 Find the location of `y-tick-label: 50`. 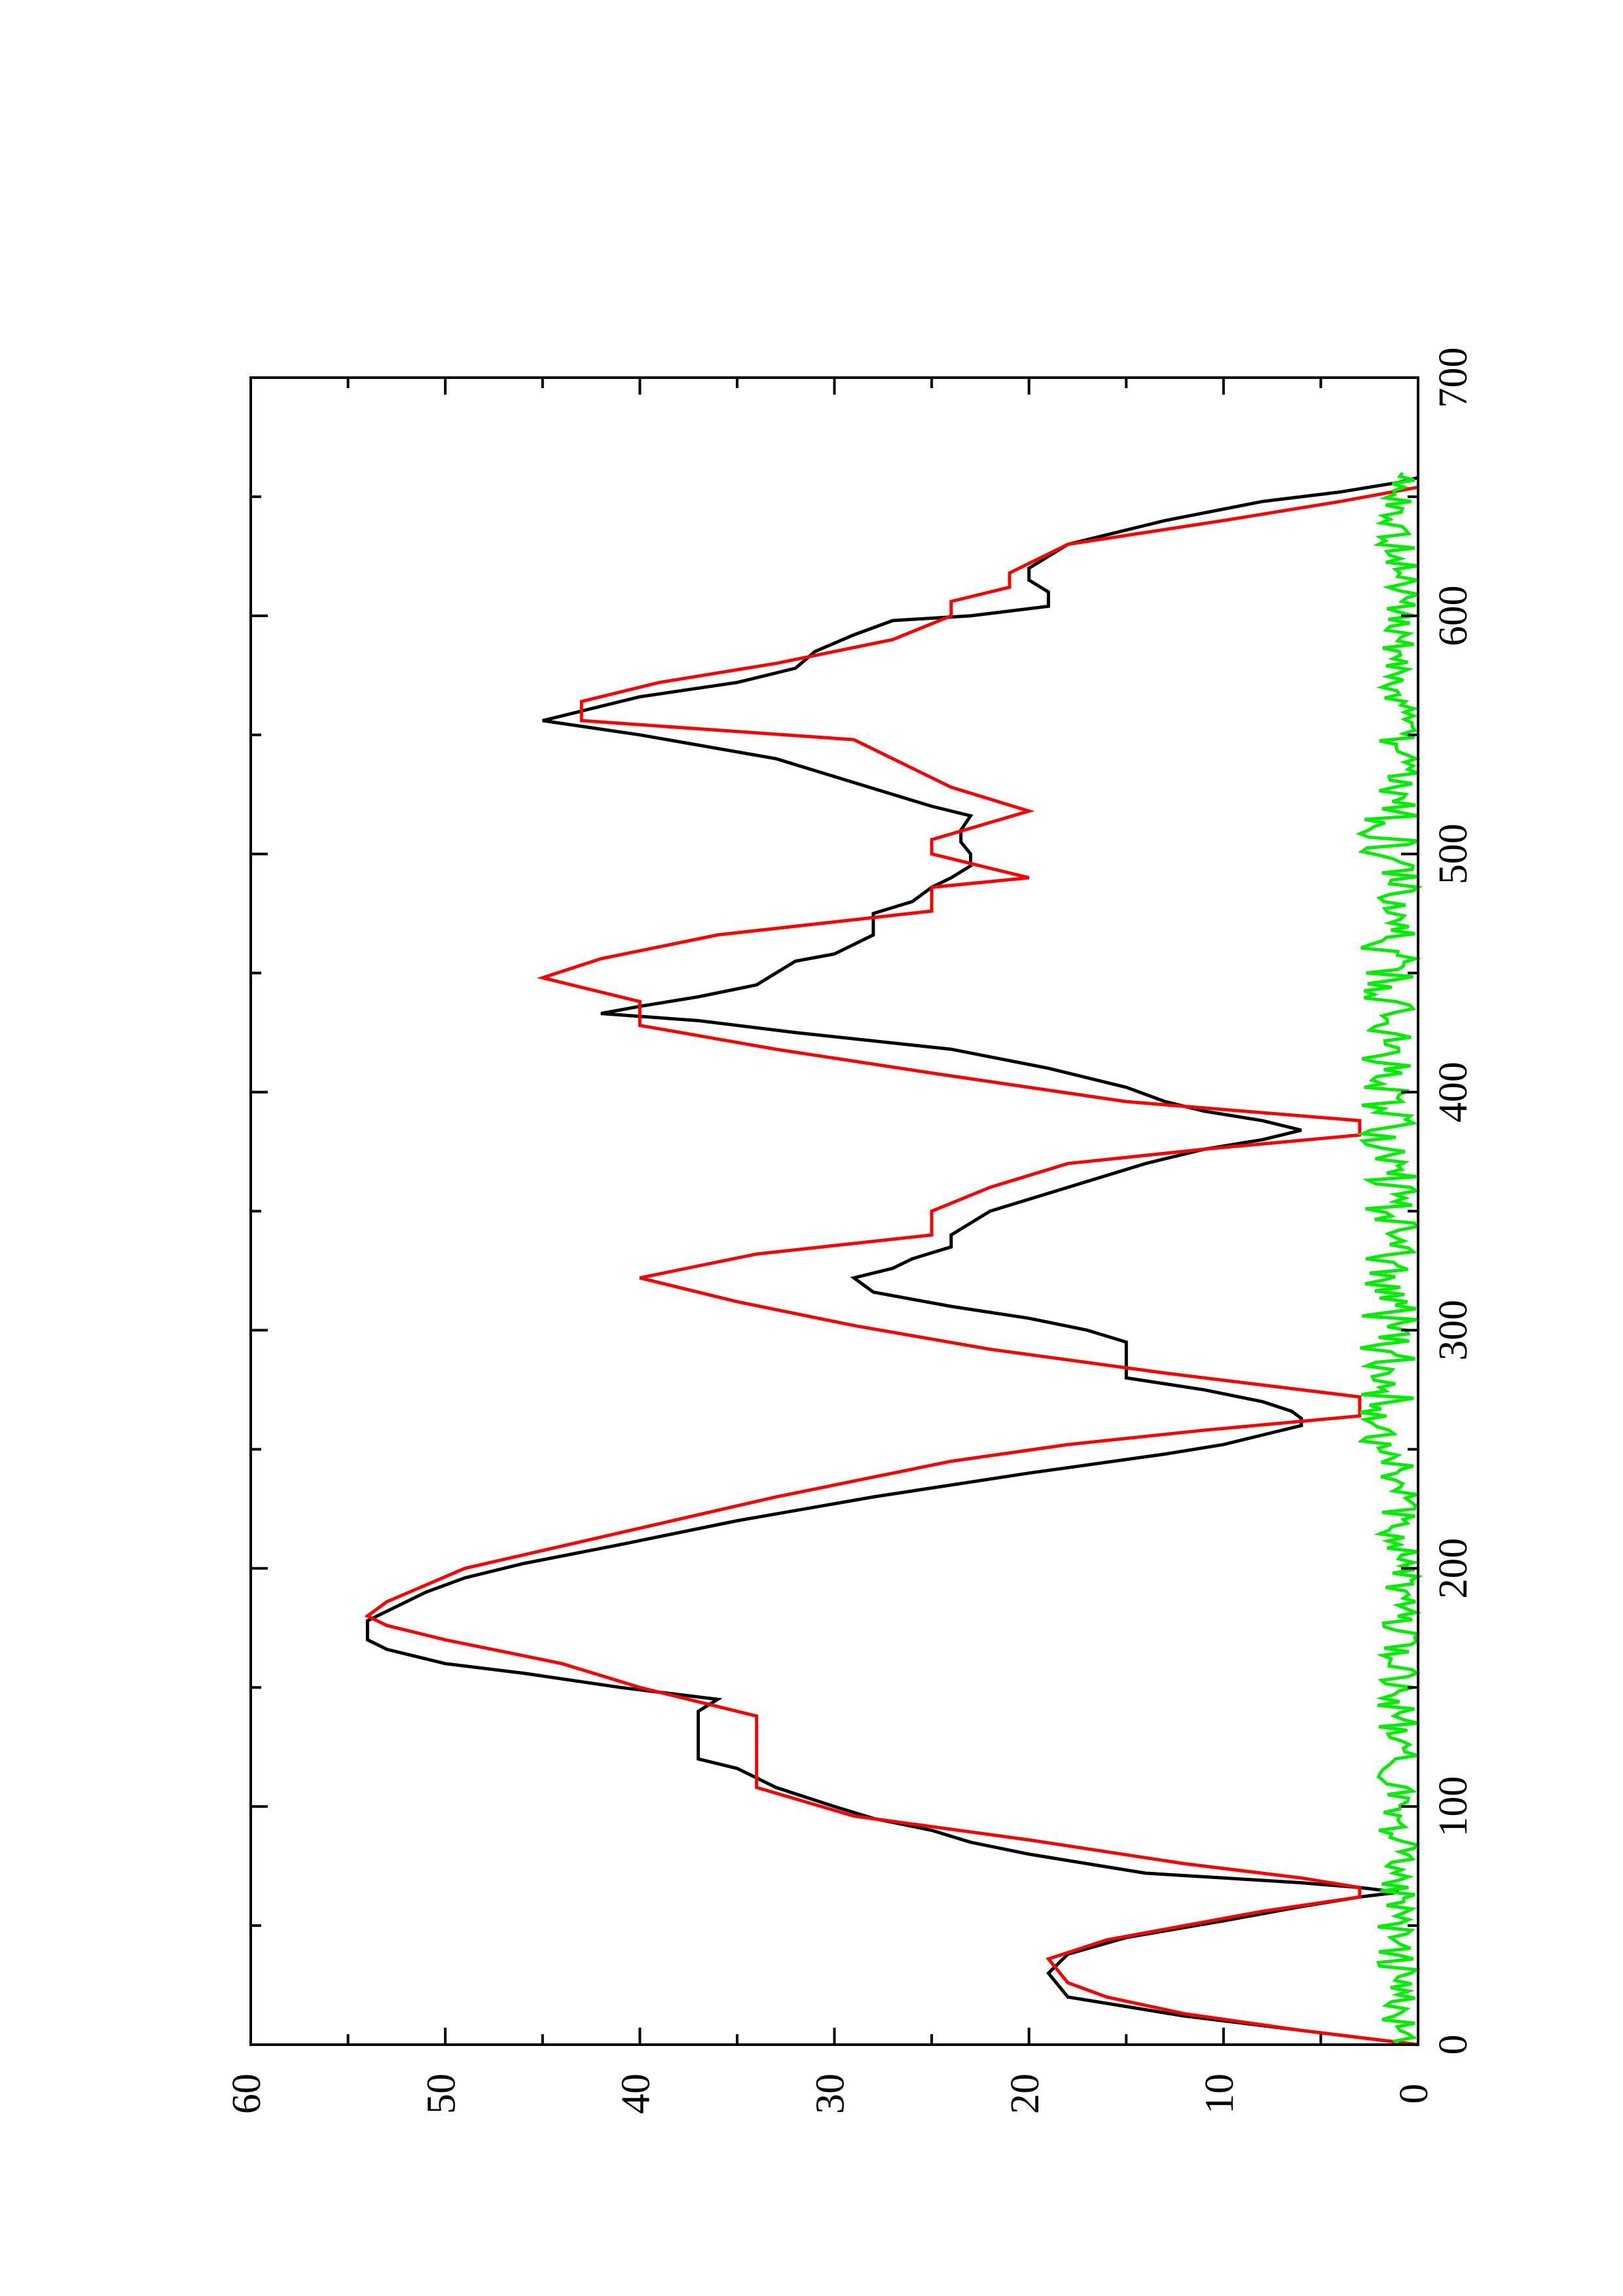

y-tick-label: 50 is located at coordinates (441, 2093).